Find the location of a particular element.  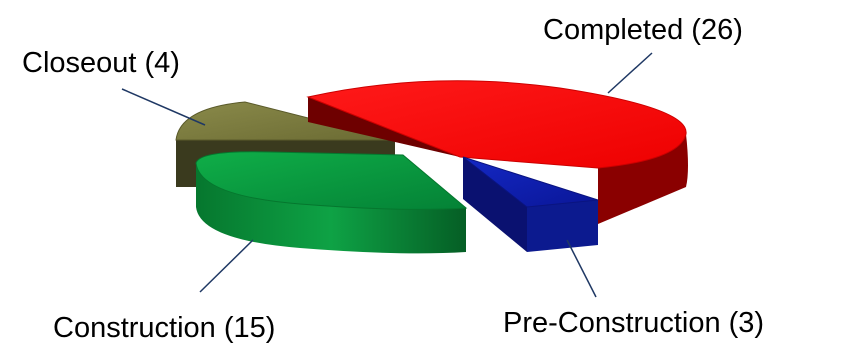

pre-construction-side-front is located at coordinates (562, 226).